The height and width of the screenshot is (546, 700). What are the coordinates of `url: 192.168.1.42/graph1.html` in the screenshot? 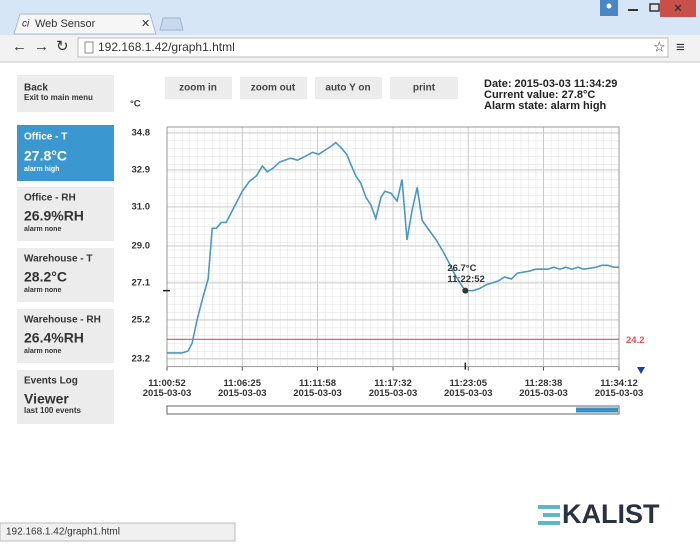 It's located at (166, 47).